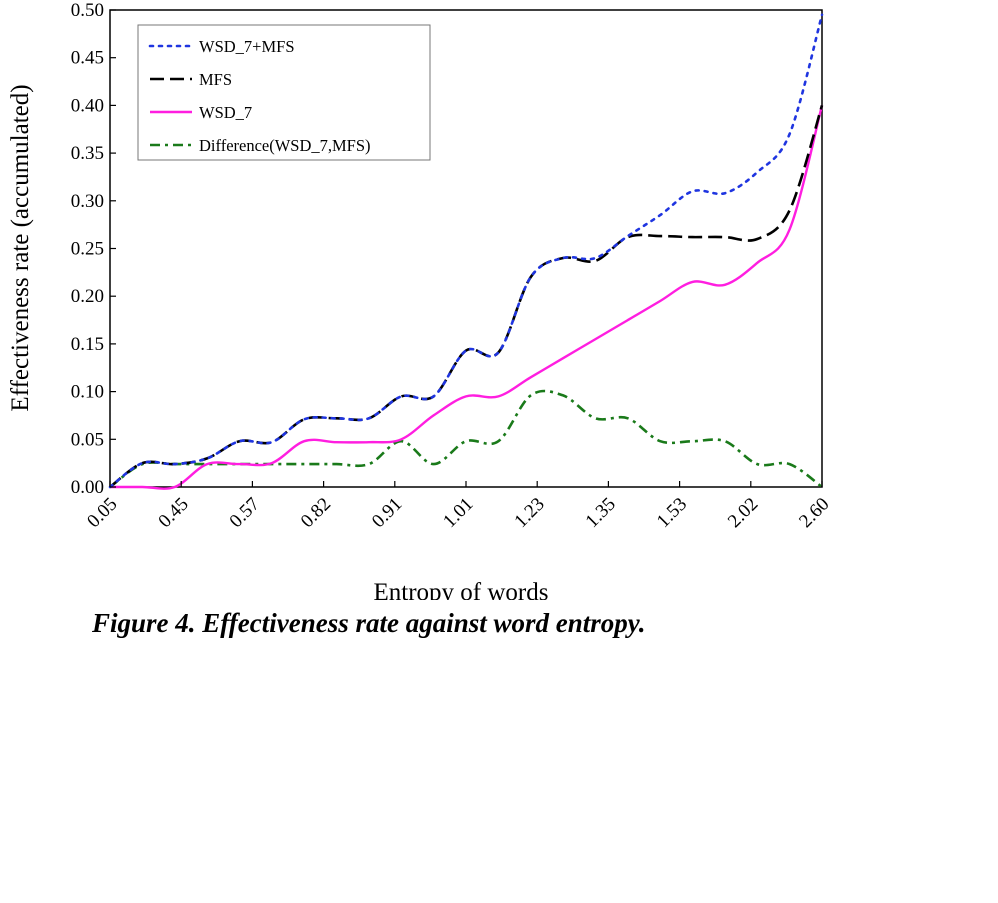  Describe the element at coordinates (225, 112) in the screenshot. I see `legend-label: WSD_7` at that location.